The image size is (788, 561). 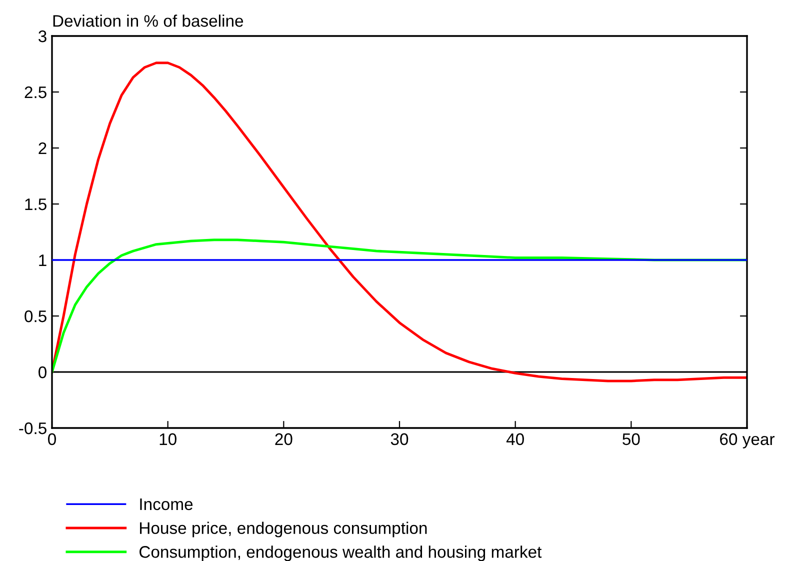 I want to click on y-tick-label: 2.5, so click(x=35, y=92).